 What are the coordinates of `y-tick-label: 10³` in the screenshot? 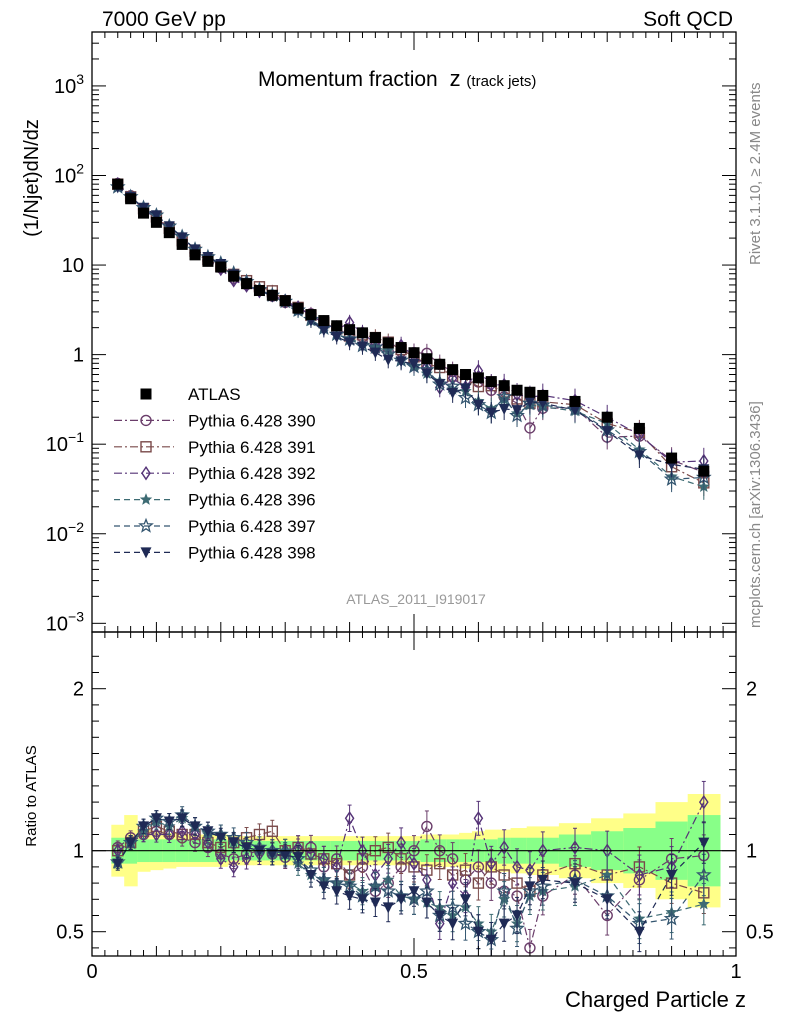 It's located at (69, 84).